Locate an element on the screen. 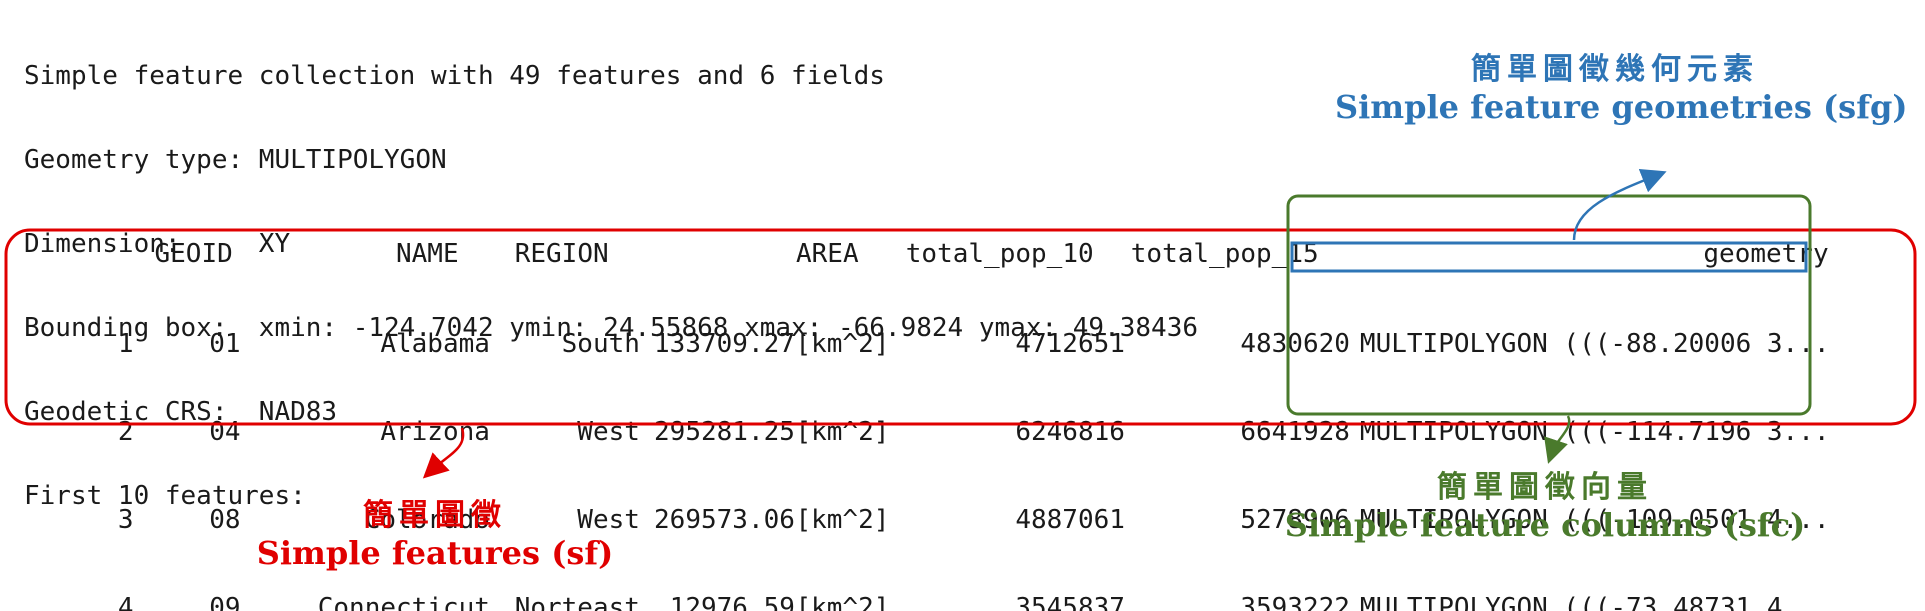 This screenshot has height=611, width=1925. sfc-label-en: Simple feature columns (sfc) is located at coordinates (1545, 525).